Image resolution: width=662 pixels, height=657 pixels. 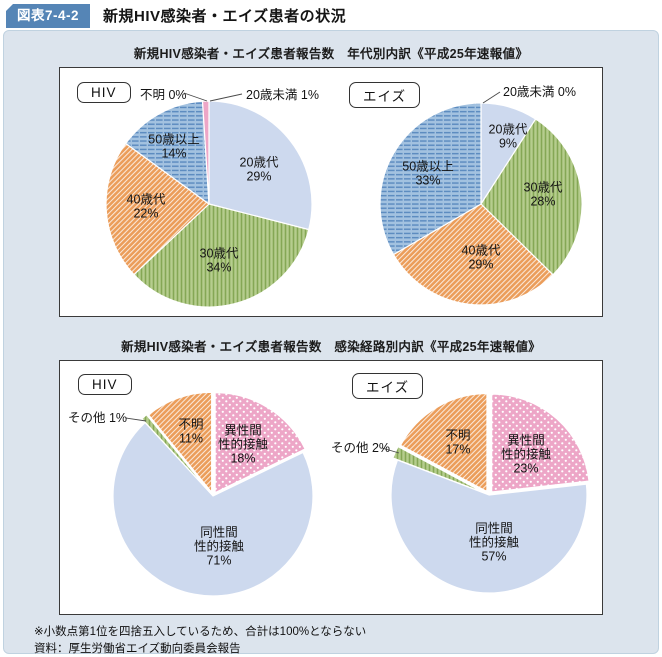 I want to click on hiv-tag-age: HIV, so click(x=104, y=92).